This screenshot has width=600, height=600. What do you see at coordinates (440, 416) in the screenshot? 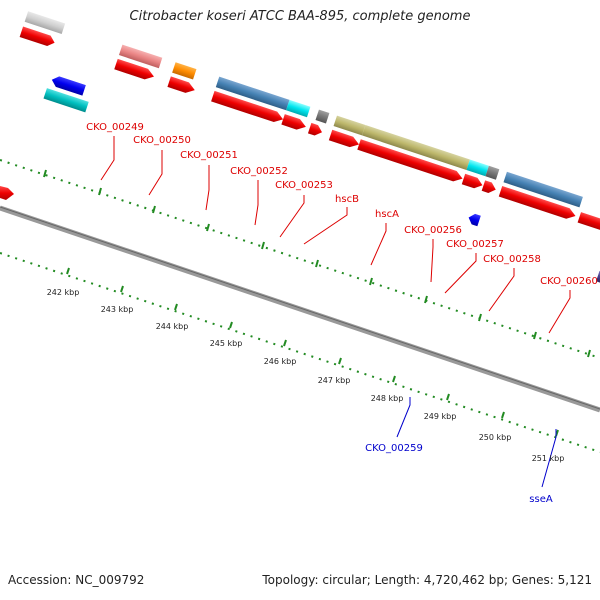
I see `kbp-label: 249 kbp` at bounding box center [440, 416].